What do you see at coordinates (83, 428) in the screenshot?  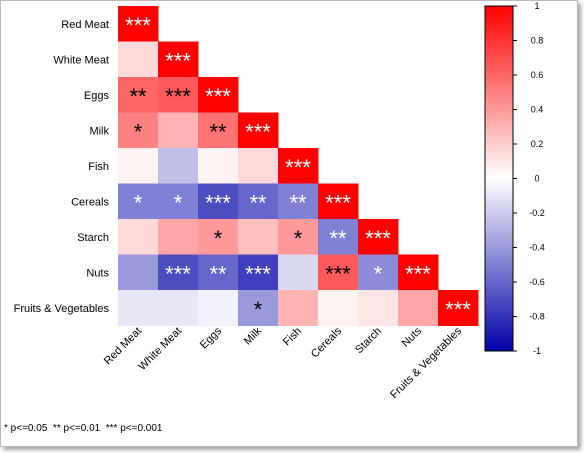 I see `significance-footnote: * p<=0.05 ** p<=0.01 *** p<=0.001` at bounding box center [83, 428].